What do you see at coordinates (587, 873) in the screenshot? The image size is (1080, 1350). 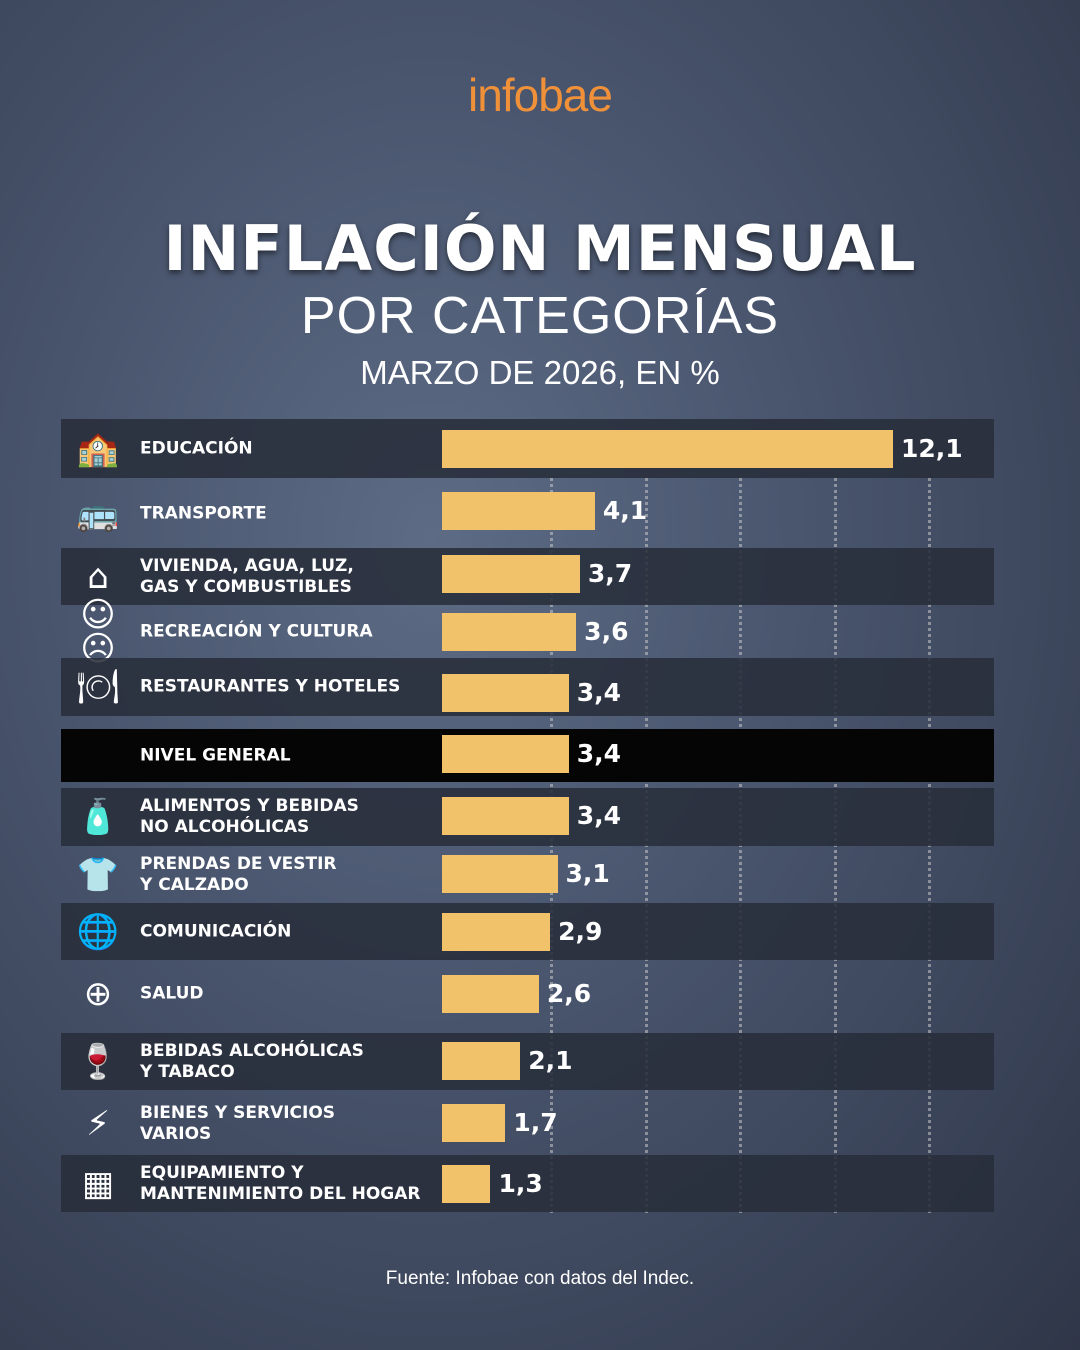 I see `data-label: 3,1` at bounding box center [587, 873].